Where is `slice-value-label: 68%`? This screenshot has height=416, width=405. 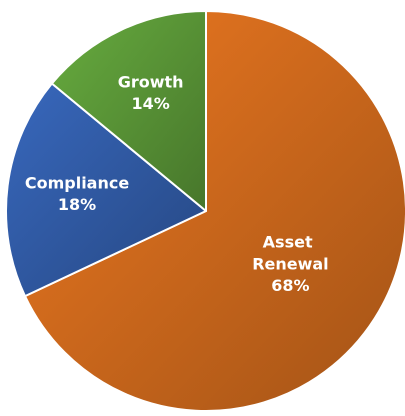
slice-value-label: 68% is located at coordinates (290, 285).